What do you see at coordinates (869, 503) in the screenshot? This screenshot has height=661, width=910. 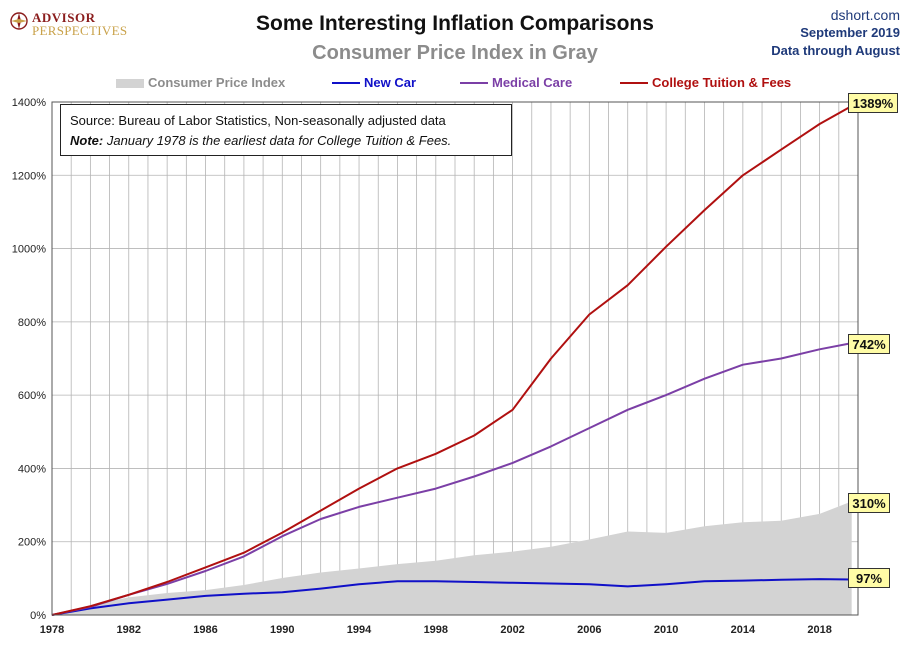 I see `end-label-cpi: 310%` at bounding box center [869, 503].